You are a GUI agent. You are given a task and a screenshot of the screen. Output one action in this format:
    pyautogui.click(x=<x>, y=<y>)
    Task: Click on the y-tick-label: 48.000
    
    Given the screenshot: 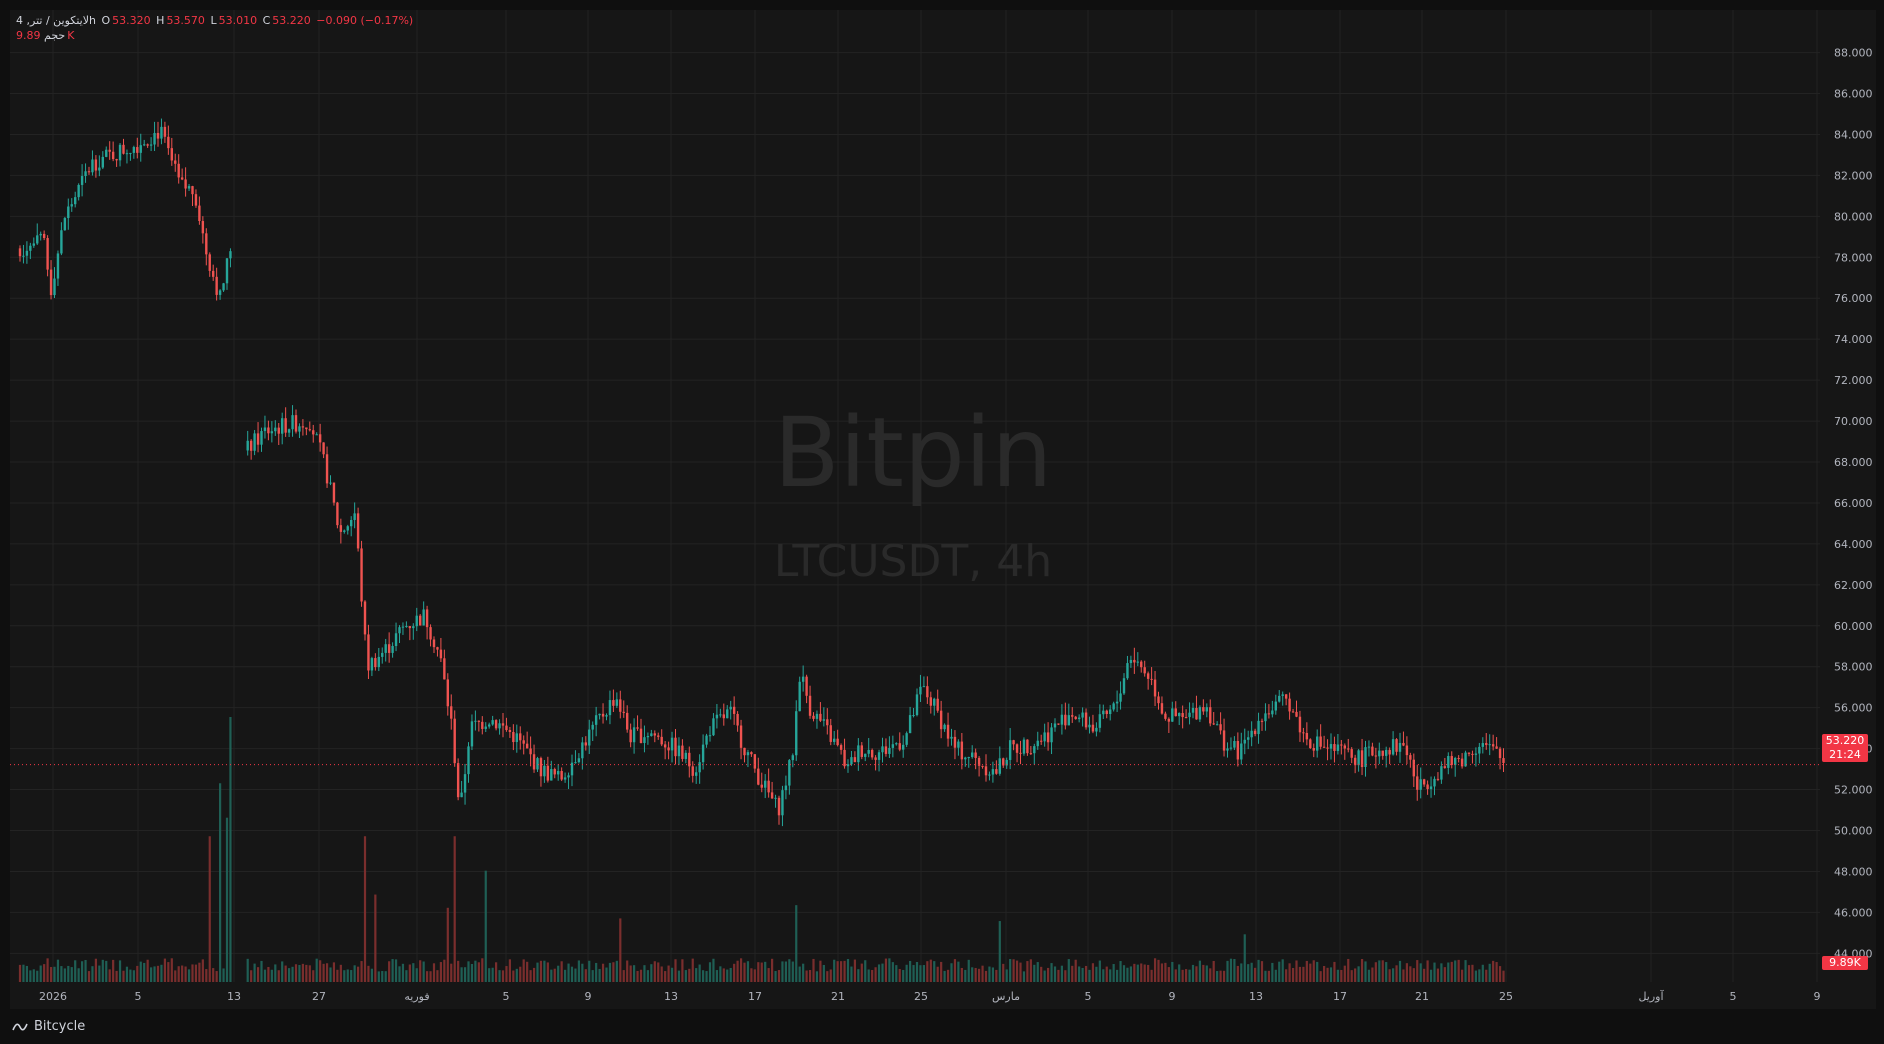 What is the action you would take?
    pyautogui.click(x=1853, y=871)
    